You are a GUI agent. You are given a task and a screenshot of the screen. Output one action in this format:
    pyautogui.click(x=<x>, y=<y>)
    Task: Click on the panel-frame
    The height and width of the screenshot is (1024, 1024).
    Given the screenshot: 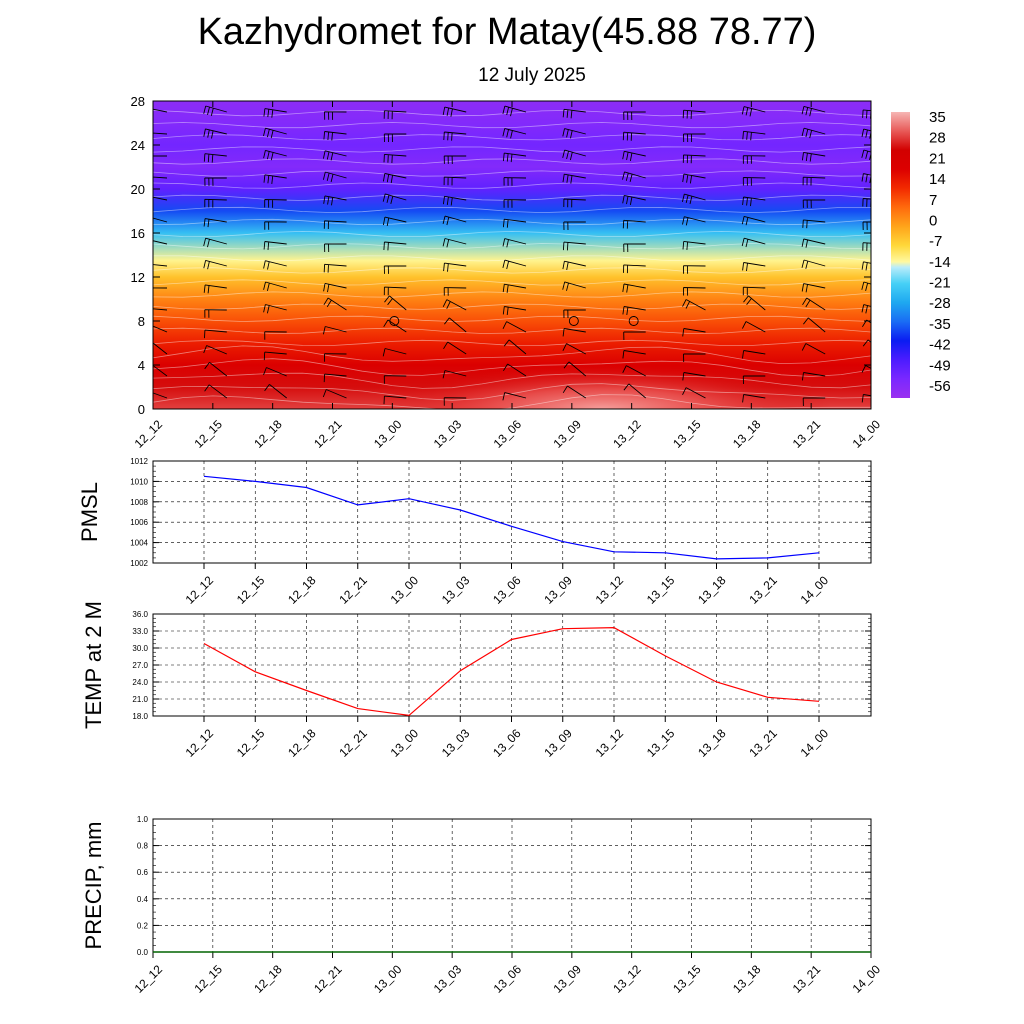 What is the action you would take?
    pyautogui.click(x=512, y=665)
    